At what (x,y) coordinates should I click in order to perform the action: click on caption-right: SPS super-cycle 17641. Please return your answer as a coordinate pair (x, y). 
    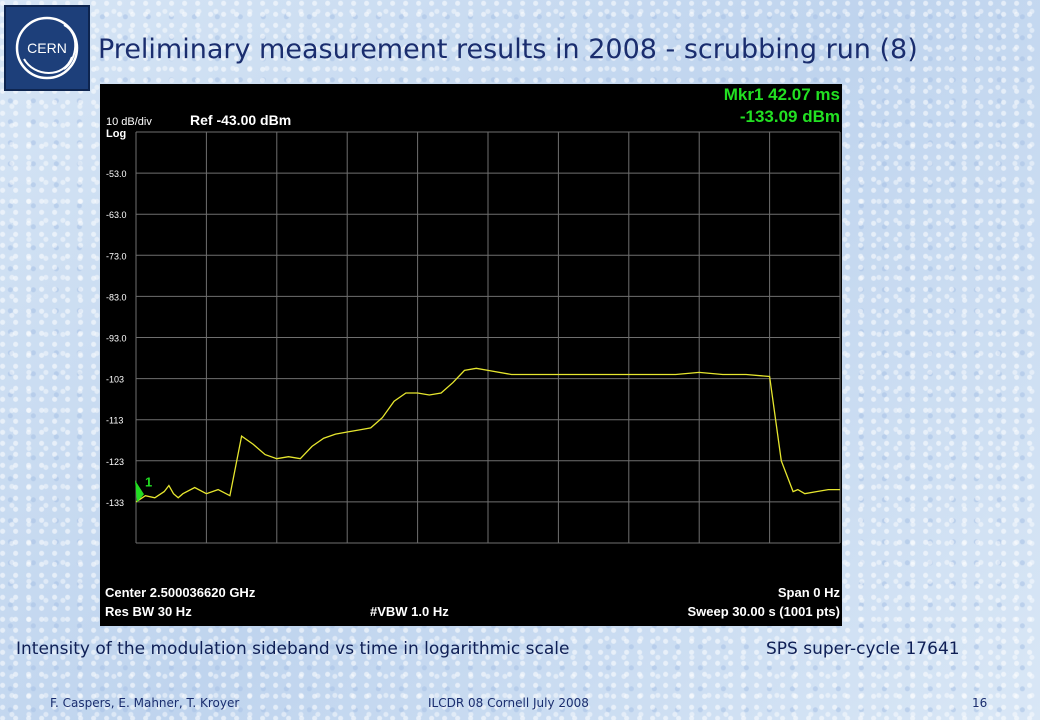
    Looking at the image, I should click on (863, 649).